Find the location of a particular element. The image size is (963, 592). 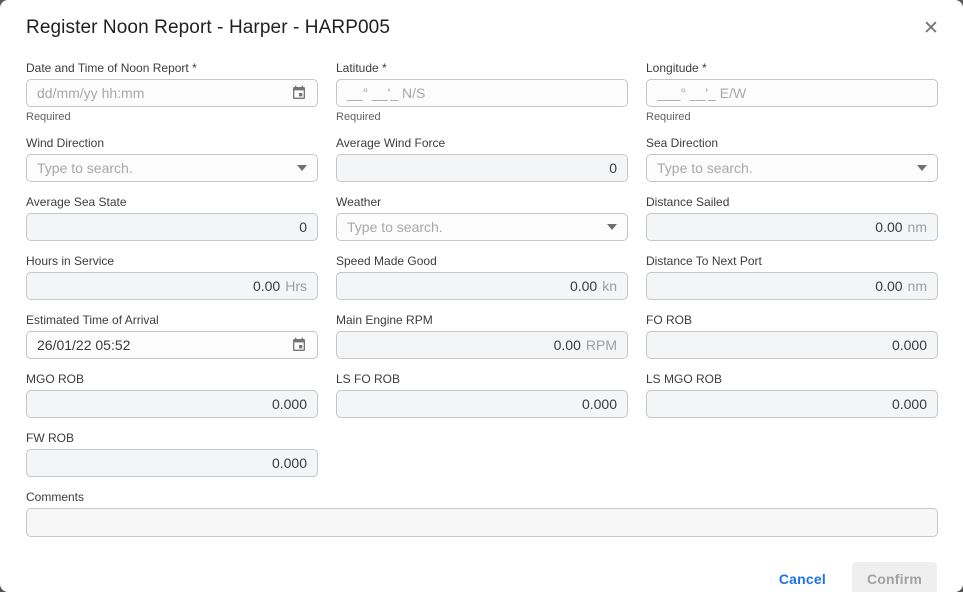

field-label: Hours in Service is located at coordinates (70, 261).